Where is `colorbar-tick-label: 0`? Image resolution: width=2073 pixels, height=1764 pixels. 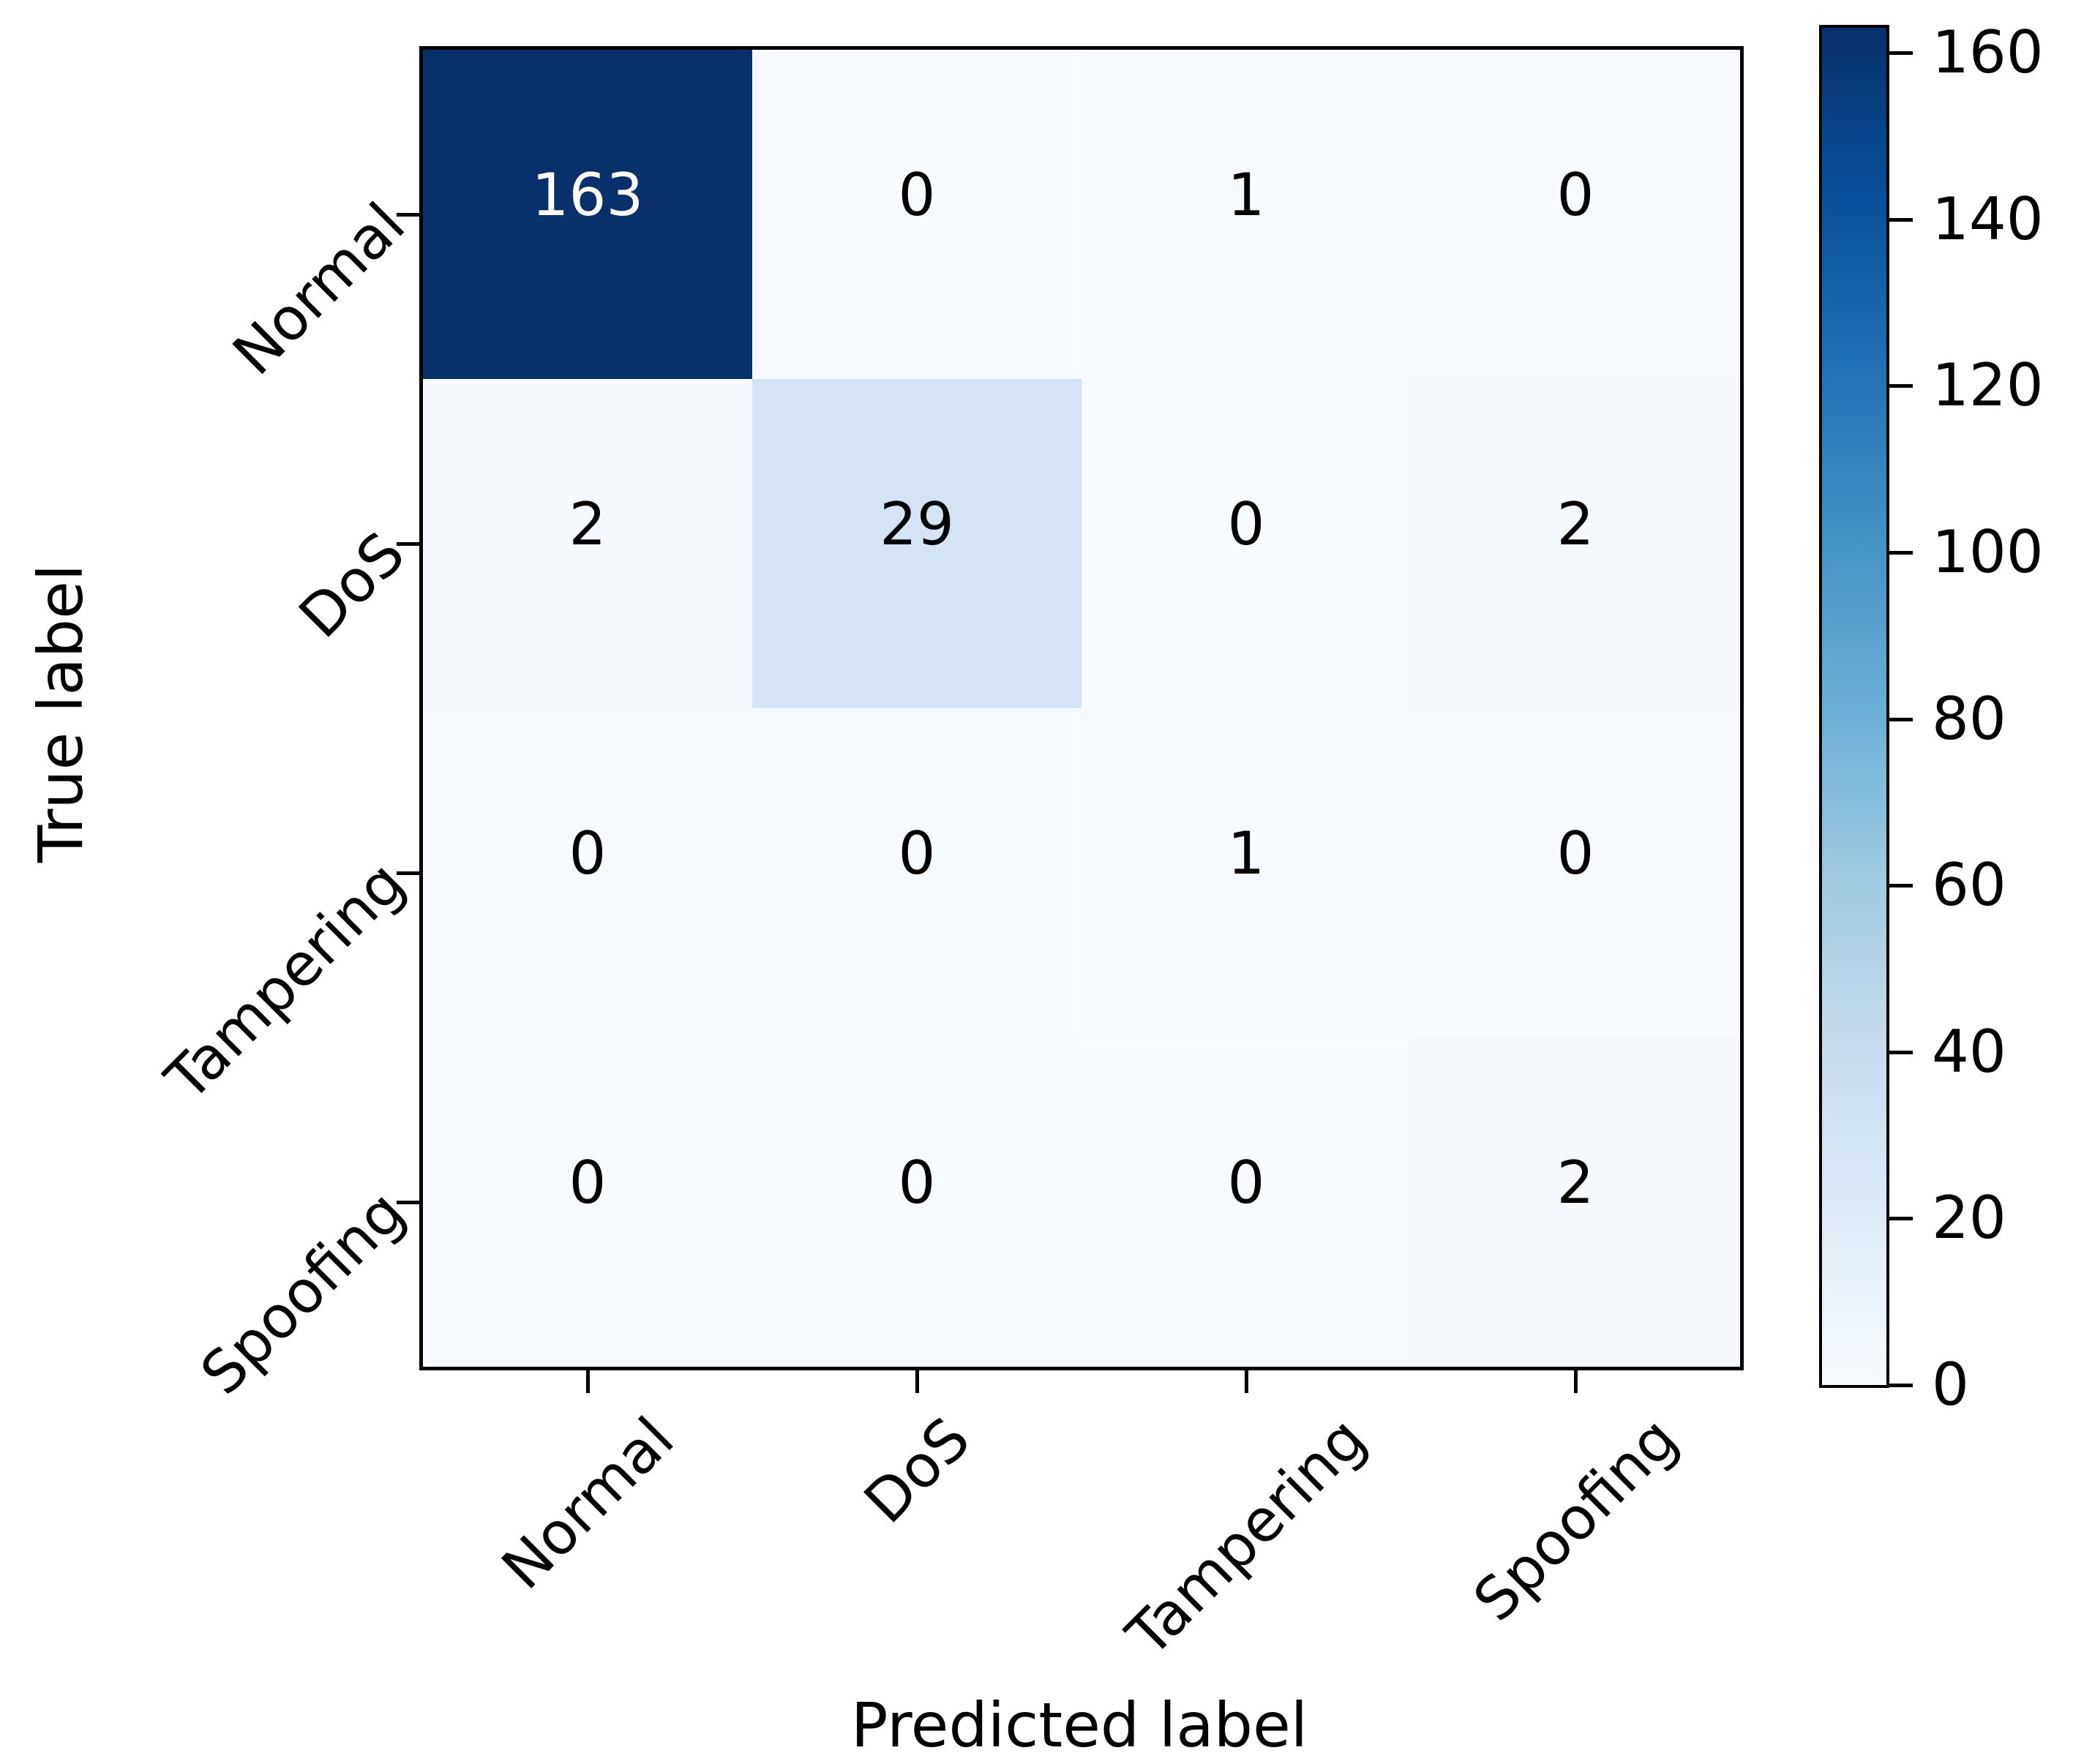 colorbar-tick-label: 0 is located at coordinates (1951, 1385).